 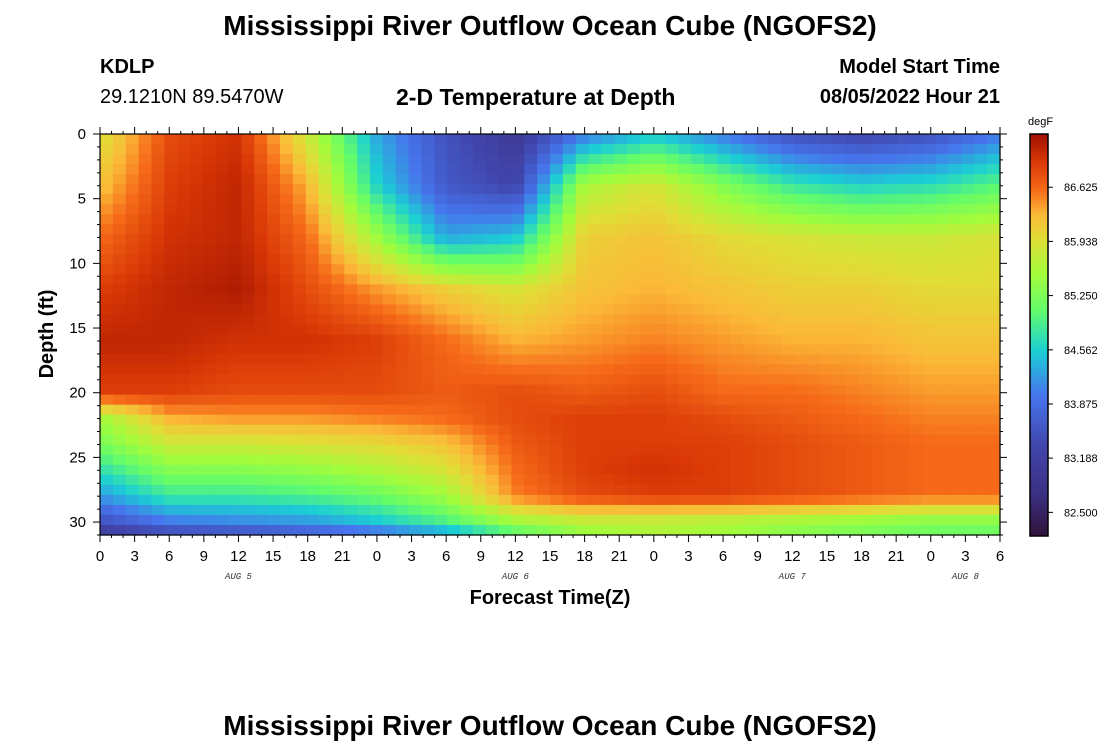 I want to click on x-tick-label: 9, so click(x=758, y=556).